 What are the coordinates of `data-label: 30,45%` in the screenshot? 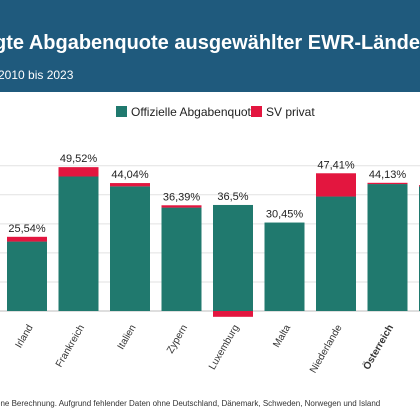 It's located at (285, 215).